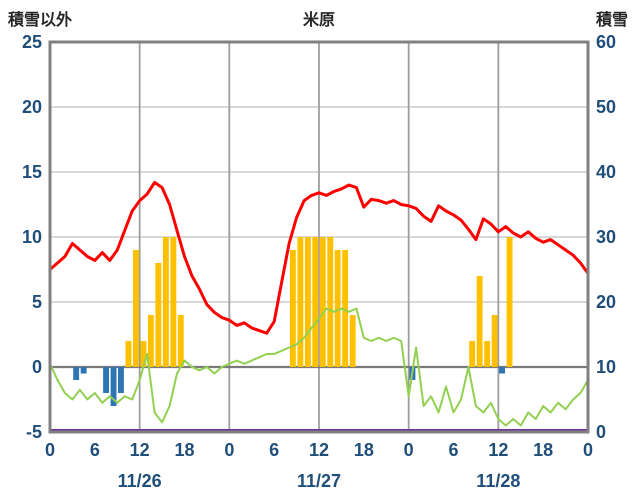 The height and width of the screenshot is (501, 636). I want to click on left-axis-tick: 10, so click(32, 237).